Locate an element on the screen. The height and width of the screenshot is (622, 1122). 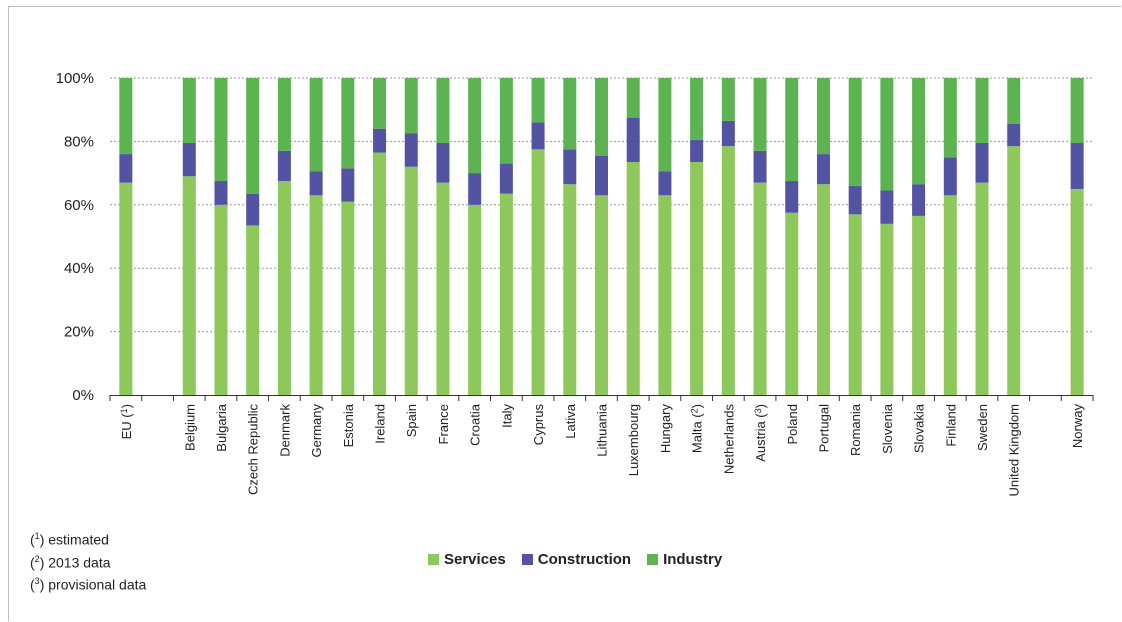
x-tick-label: Italy is located at coordinates (506, 416).